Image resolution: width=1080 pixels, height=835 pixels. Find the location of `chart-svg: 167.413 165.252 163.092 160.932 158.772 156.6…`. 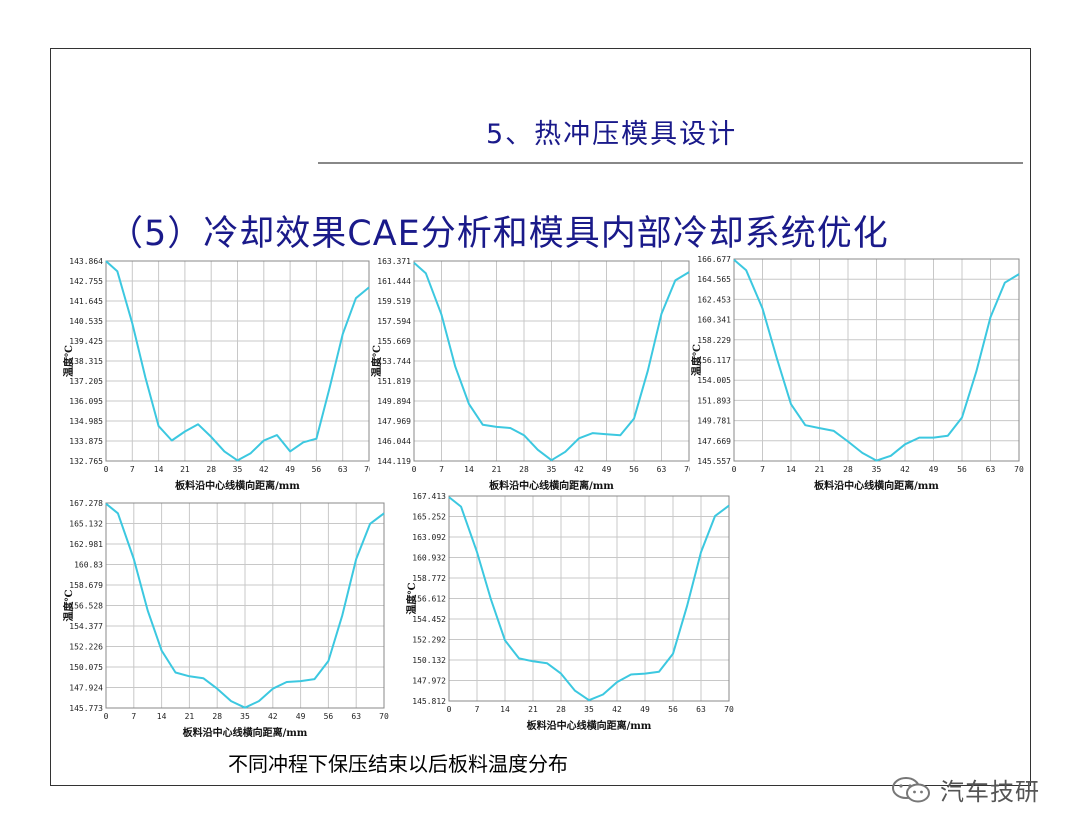

chart-svg: 167.413 165.252 163.092 160.932 158.772 156.6… is located at coordinates (569, 612).